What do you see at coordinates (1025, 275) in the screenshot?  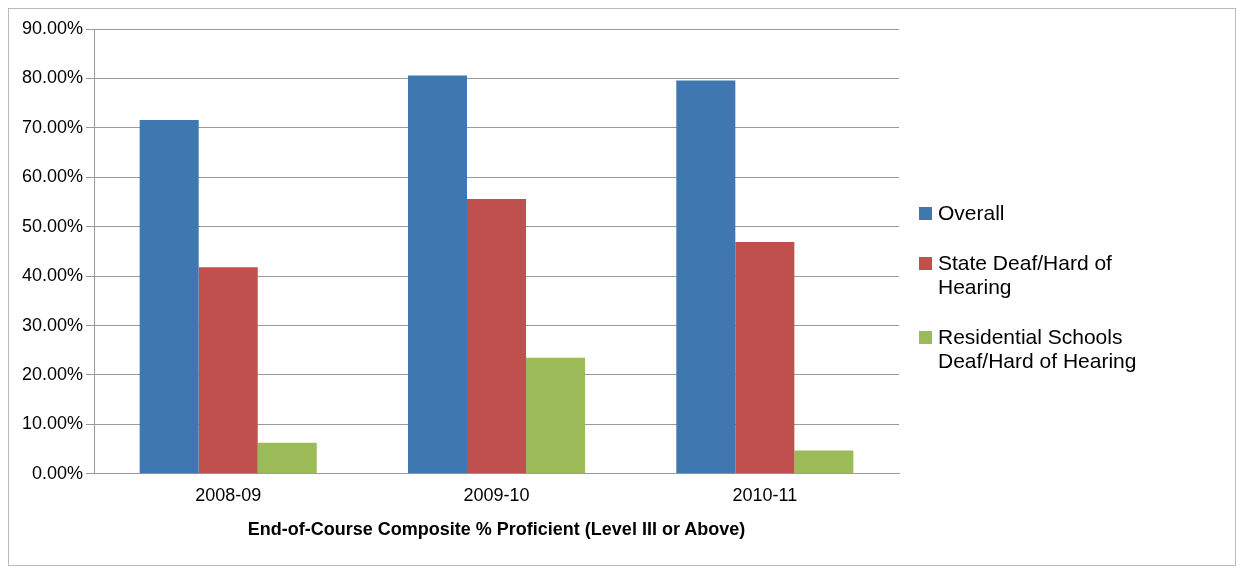 I see `legend-label: State Deaf/Hard of Hearing` at bounding box center [1025, 275].